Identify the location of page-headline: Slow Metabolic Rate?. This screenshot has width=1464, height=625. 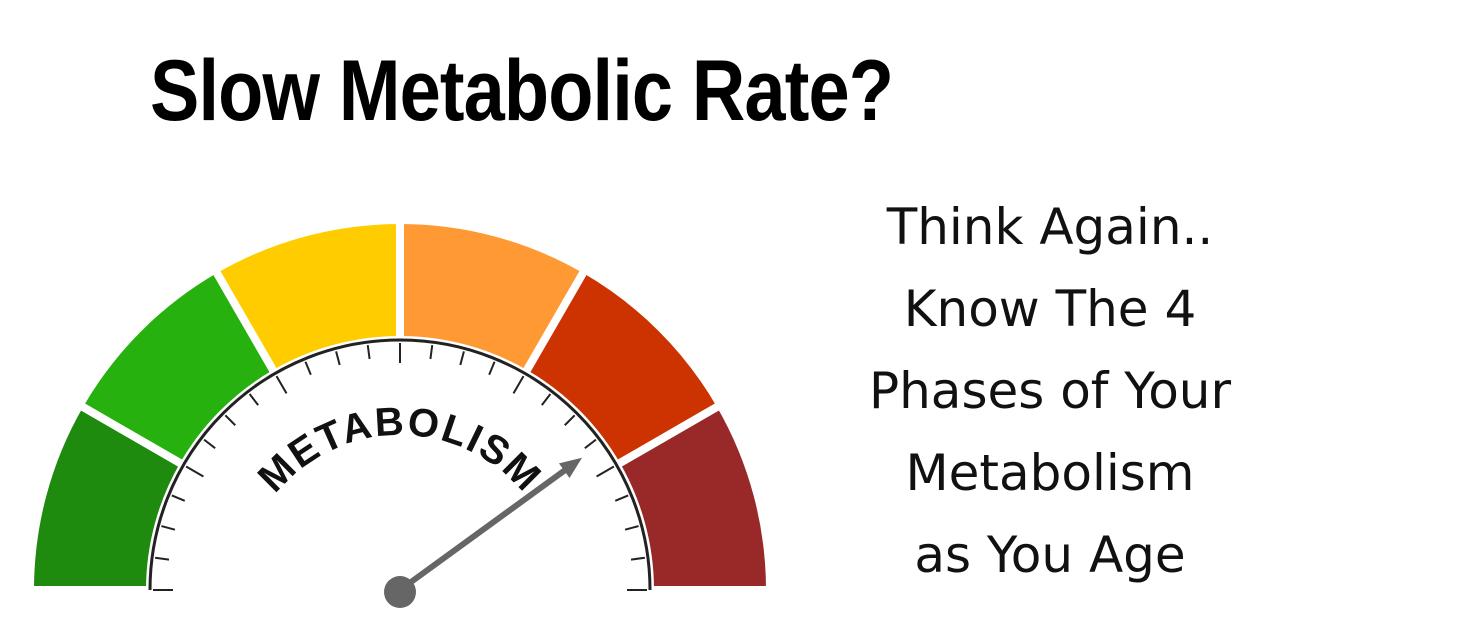
(522, 91).